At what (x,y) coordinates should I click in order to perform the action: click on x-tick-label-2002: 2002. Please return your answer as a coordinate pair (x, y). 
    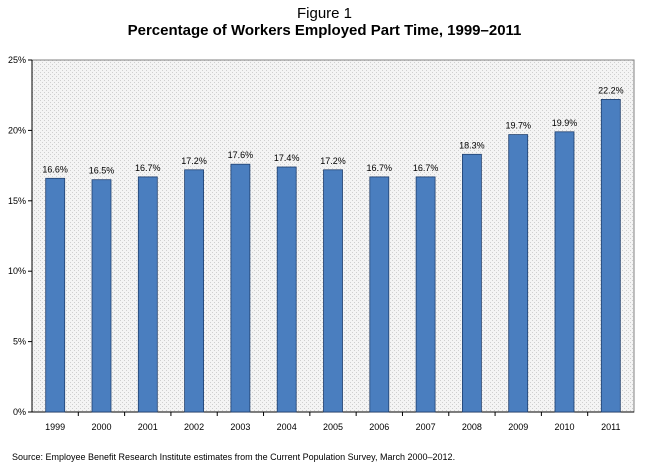
    Looking at the image, I should click on (194, 427).